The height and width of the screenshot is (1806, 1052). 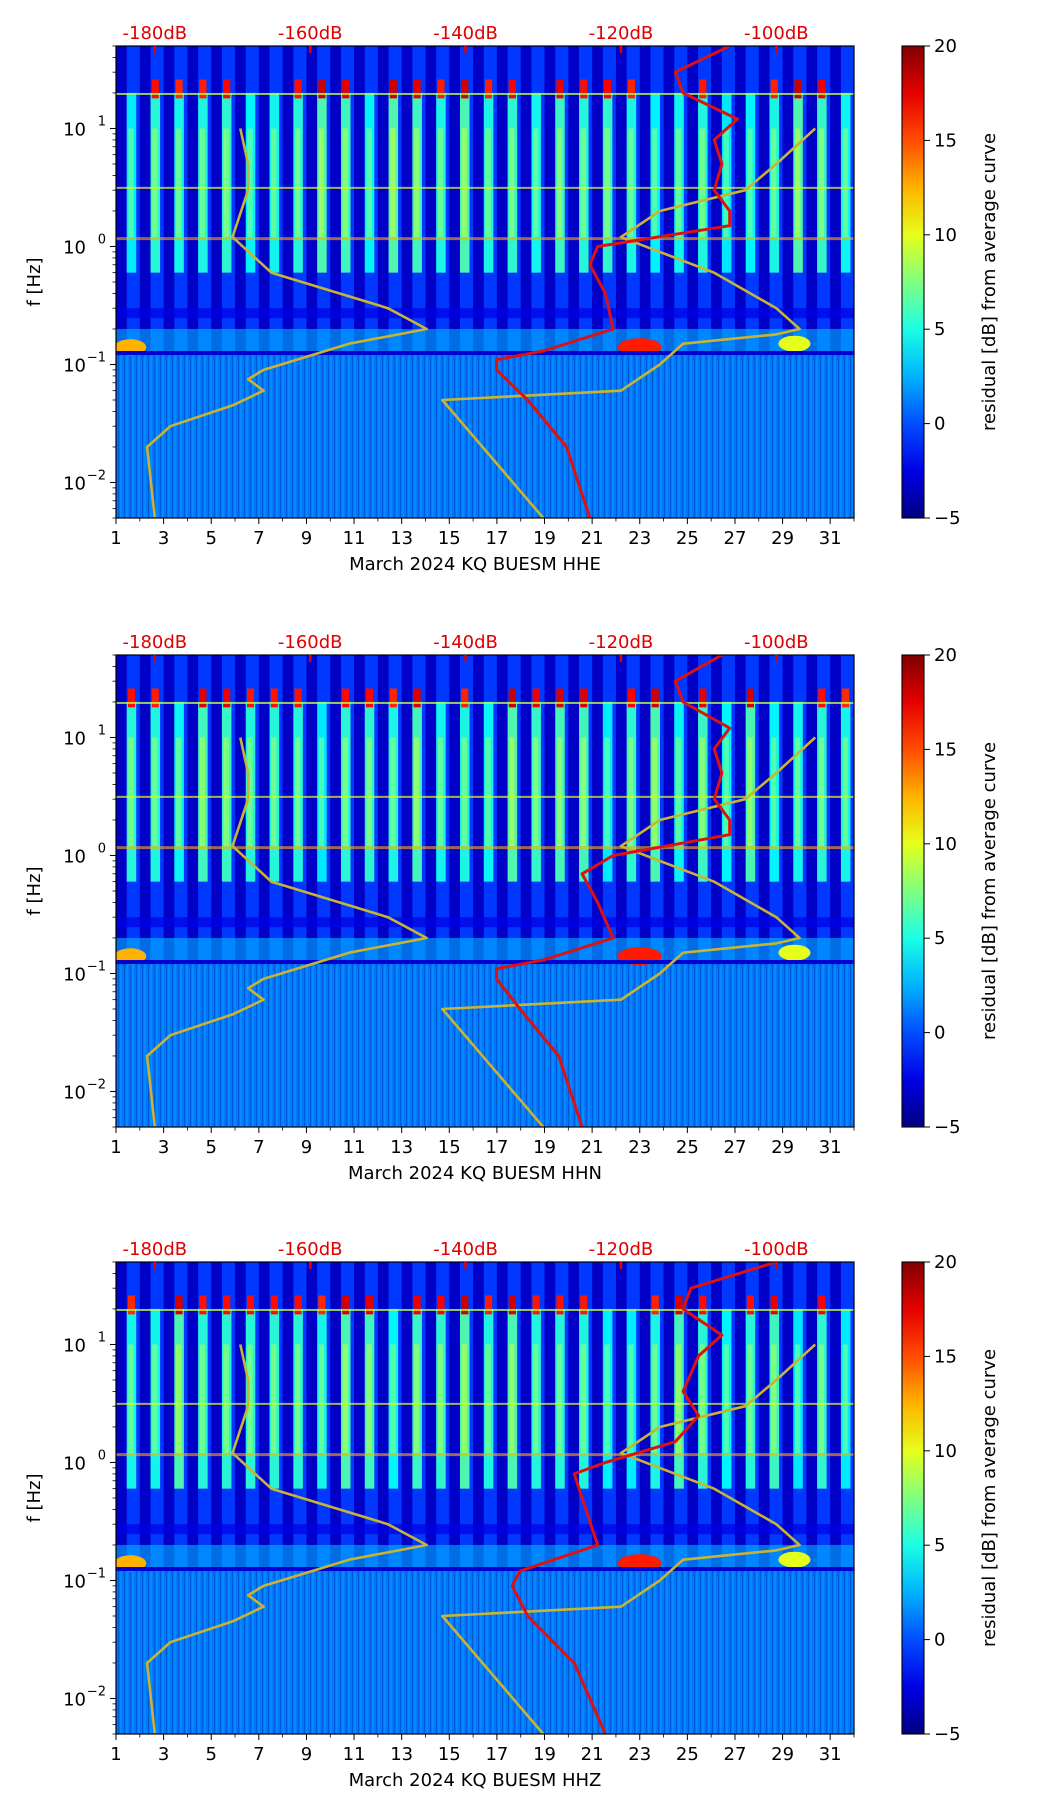 What do you see at coordinates (643, 1498) in the screenshot?
I see `curve-average-psd` at bounding box center [643, 1498].